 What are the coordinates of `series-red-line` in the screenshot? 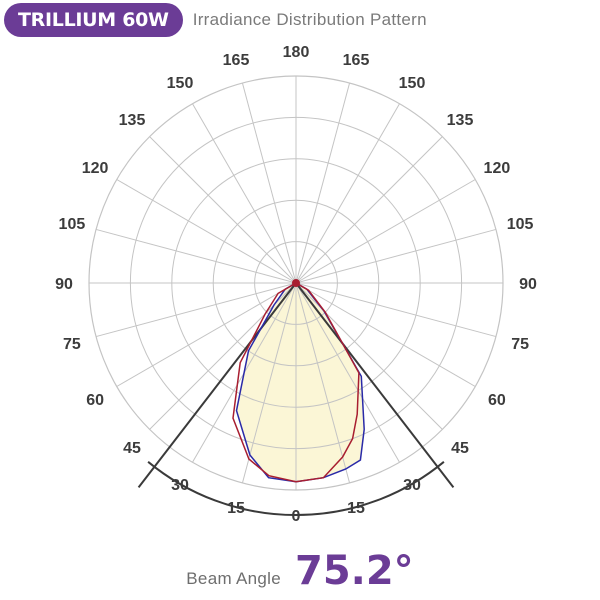 It's located at (296, 382).